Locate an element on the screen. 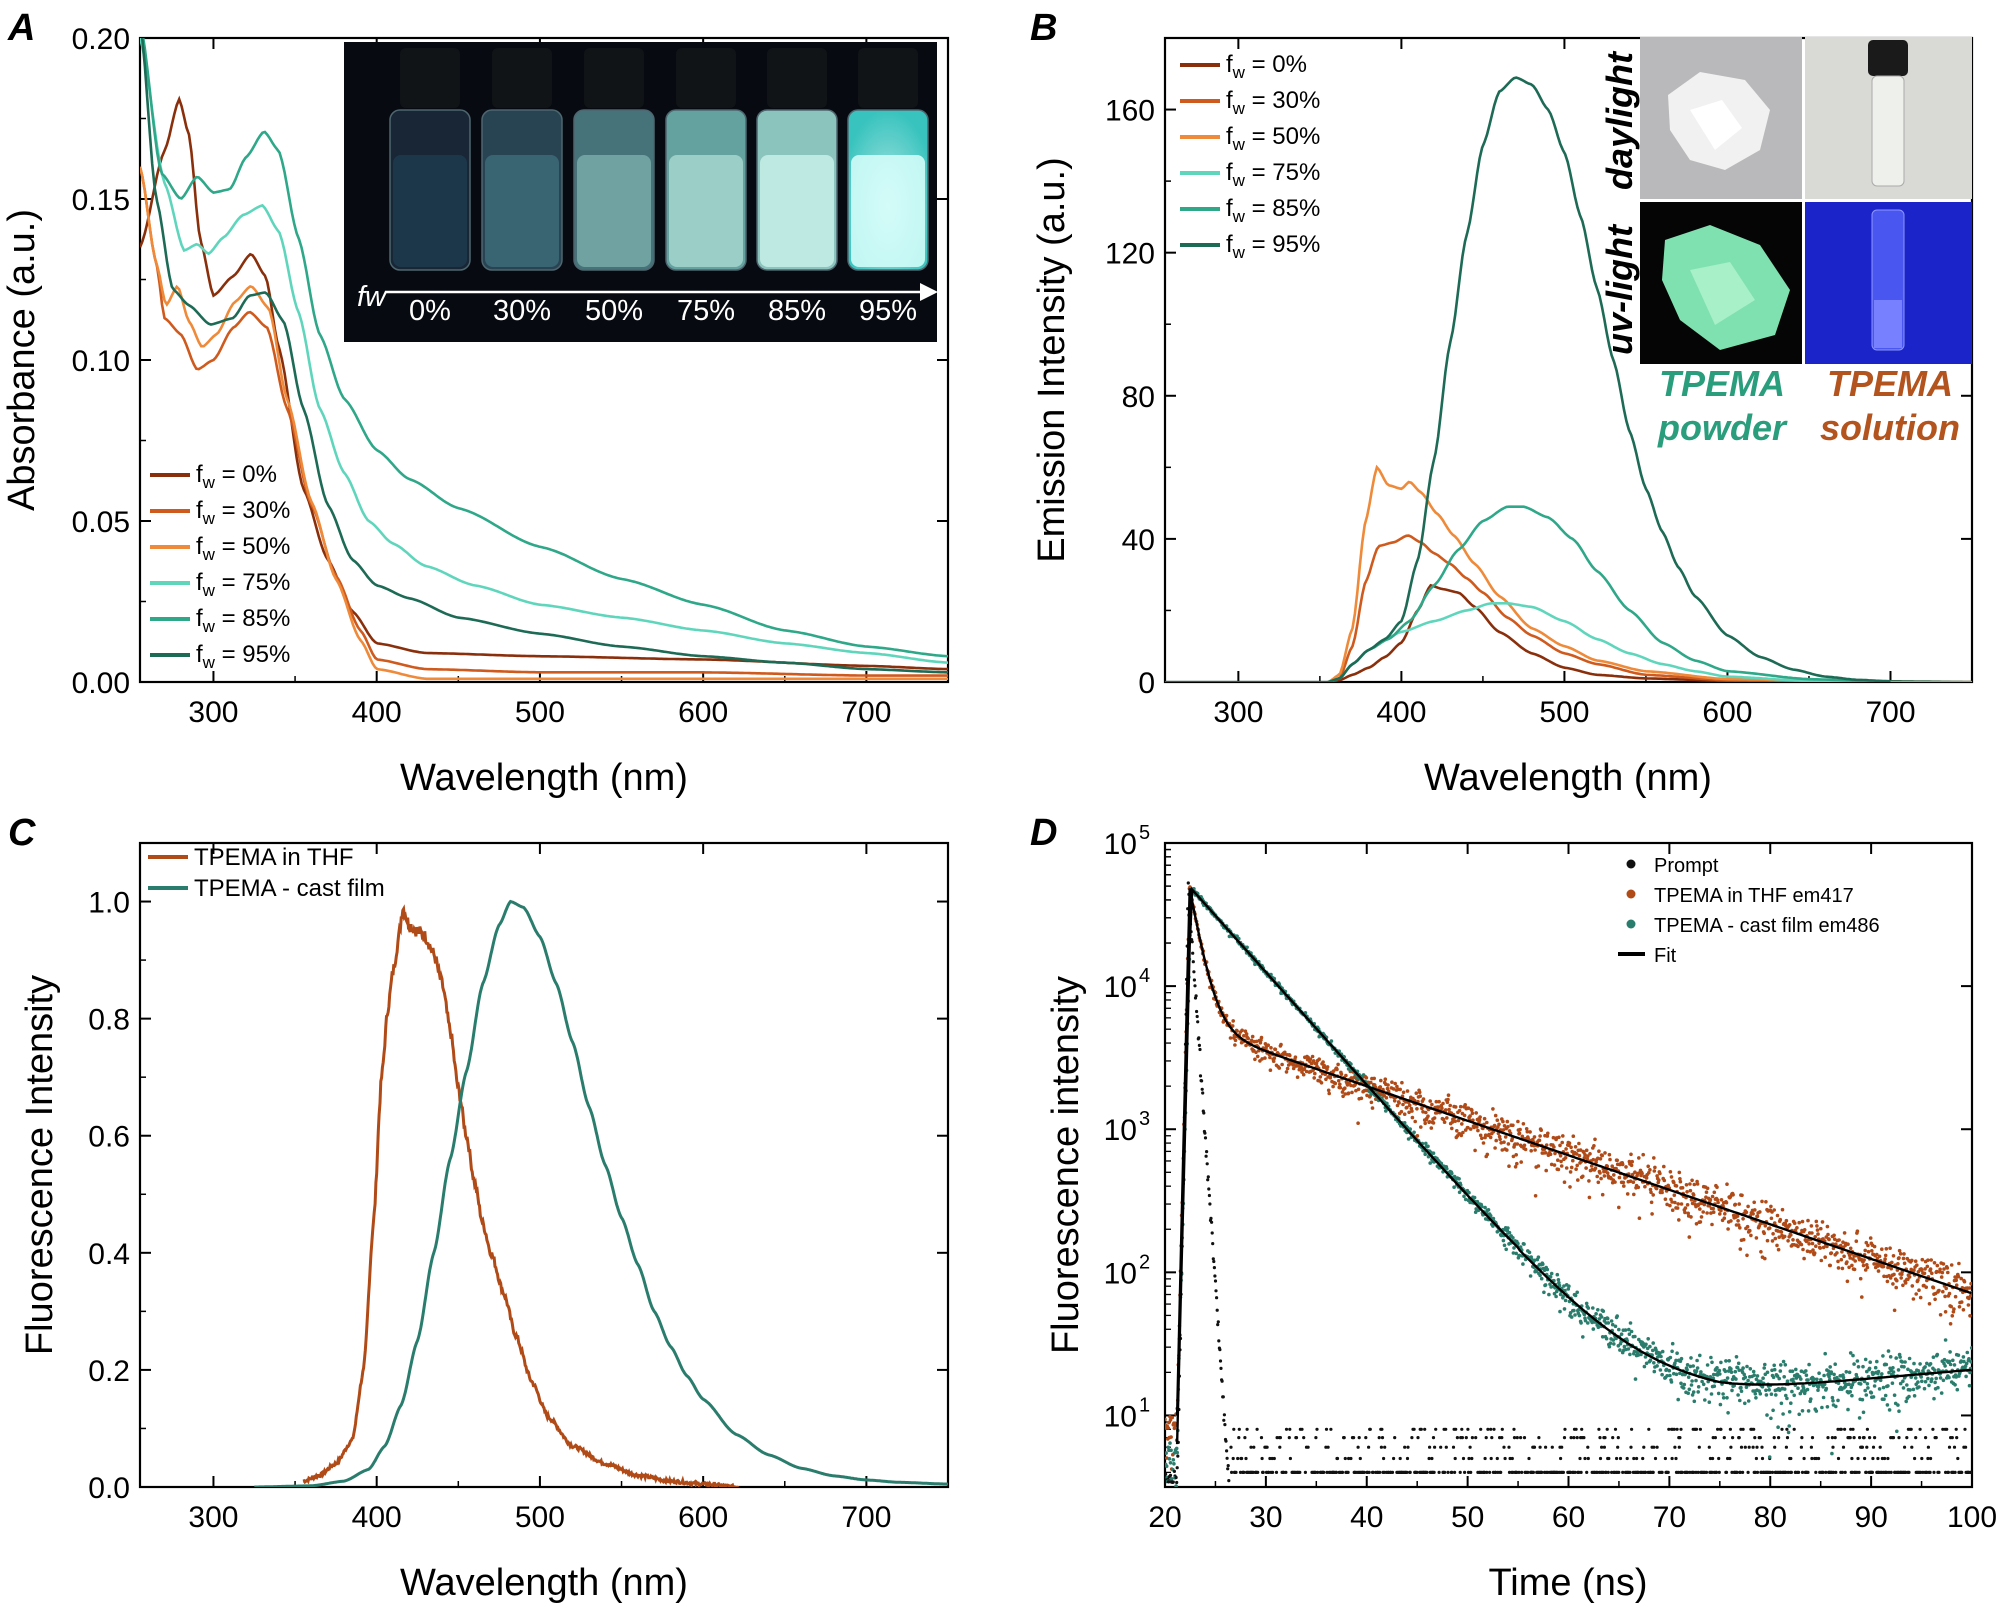  y-tick-label: 0.15 is located at coordinates (101, 200).